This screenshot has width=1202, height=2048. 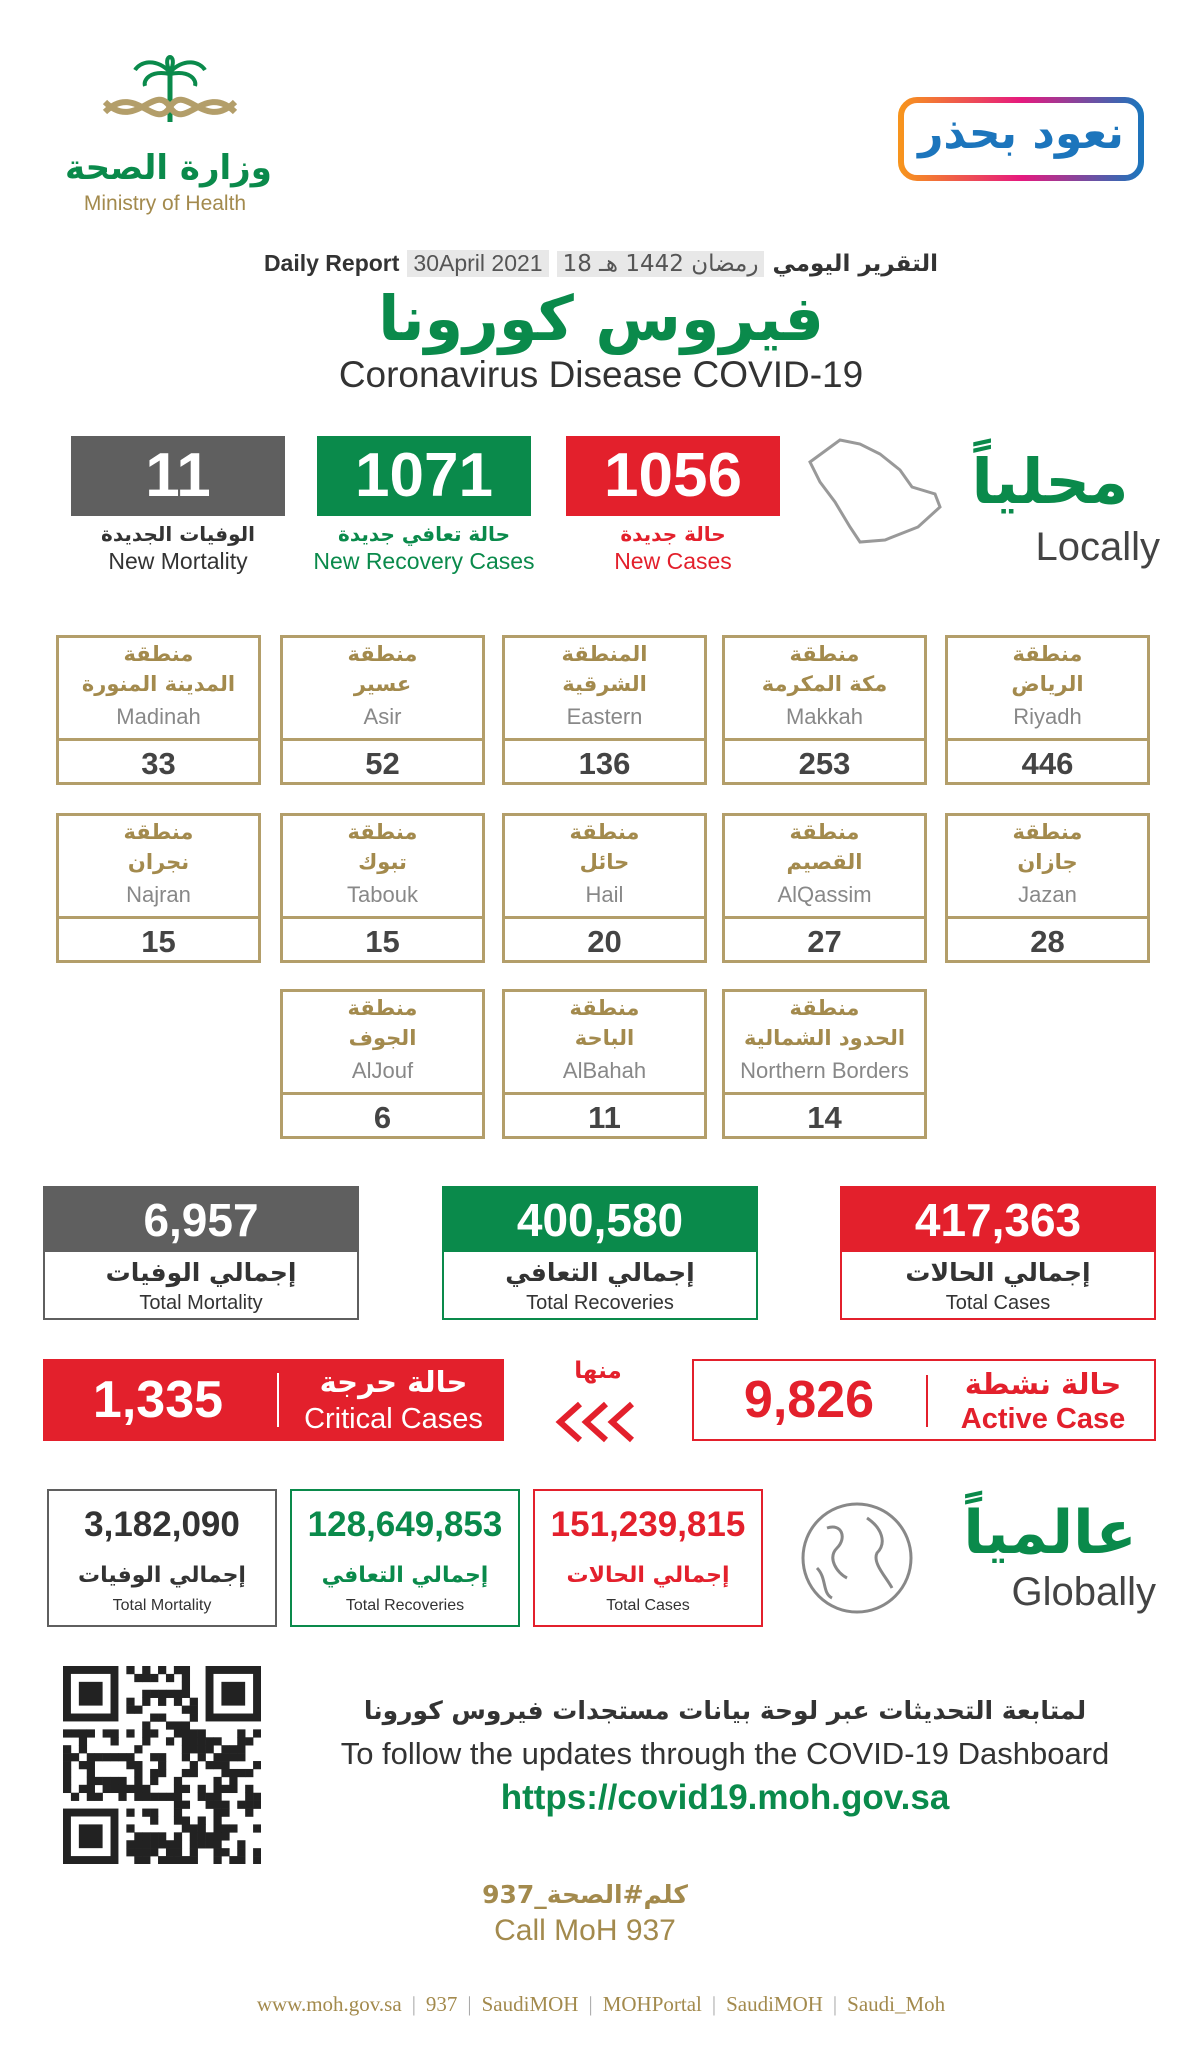 What do you see at coordinates (1047, 684) in the screenshot?
I see `region-name-ar: الرياض` at bounding box center [1047, 684].